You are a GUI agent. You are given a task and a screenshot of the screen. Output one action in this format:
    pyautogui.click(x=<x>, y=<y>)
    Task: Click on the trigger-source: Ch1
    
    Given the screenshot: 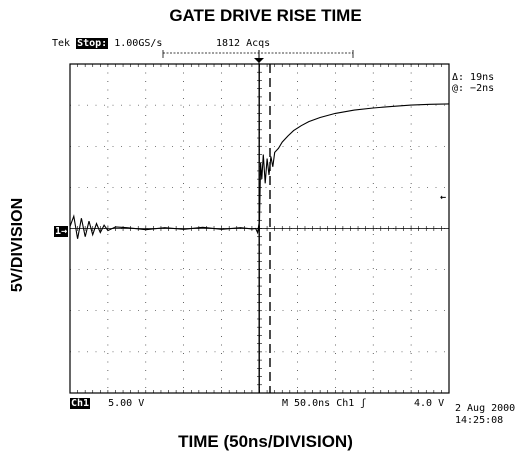 What is the action you would take?
    pyautogui.click(x=345, y=403)
    